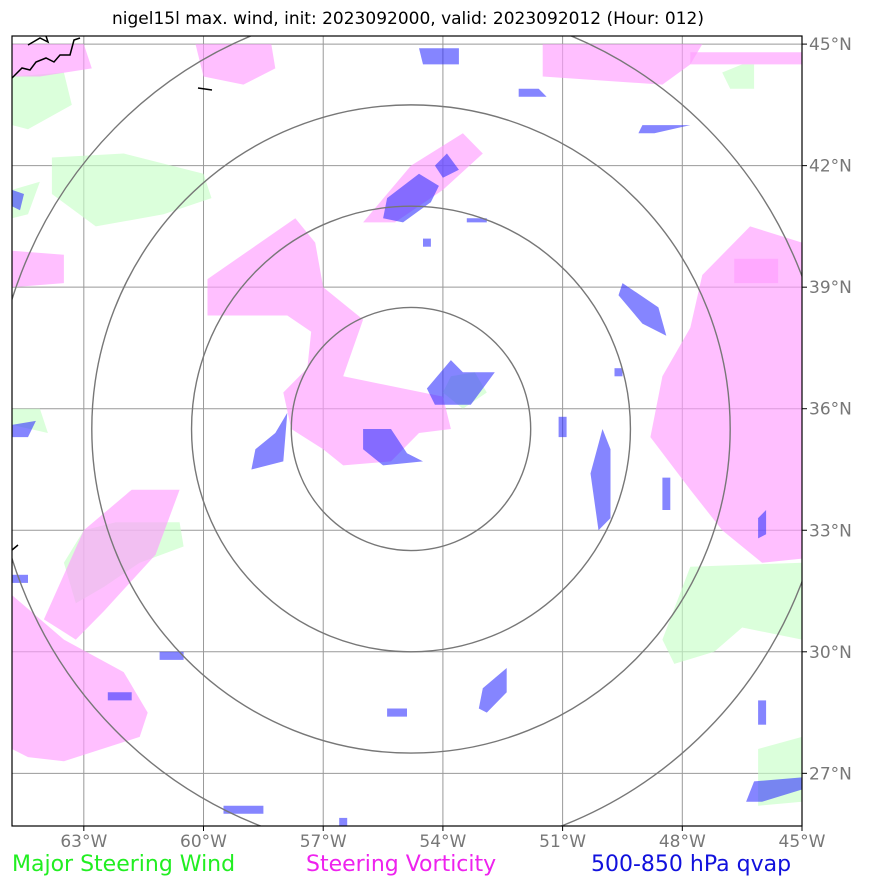  Describe the element at coordinates (830, 410) in the screenshot. I see `y-tick-label: 36°N` at that location.